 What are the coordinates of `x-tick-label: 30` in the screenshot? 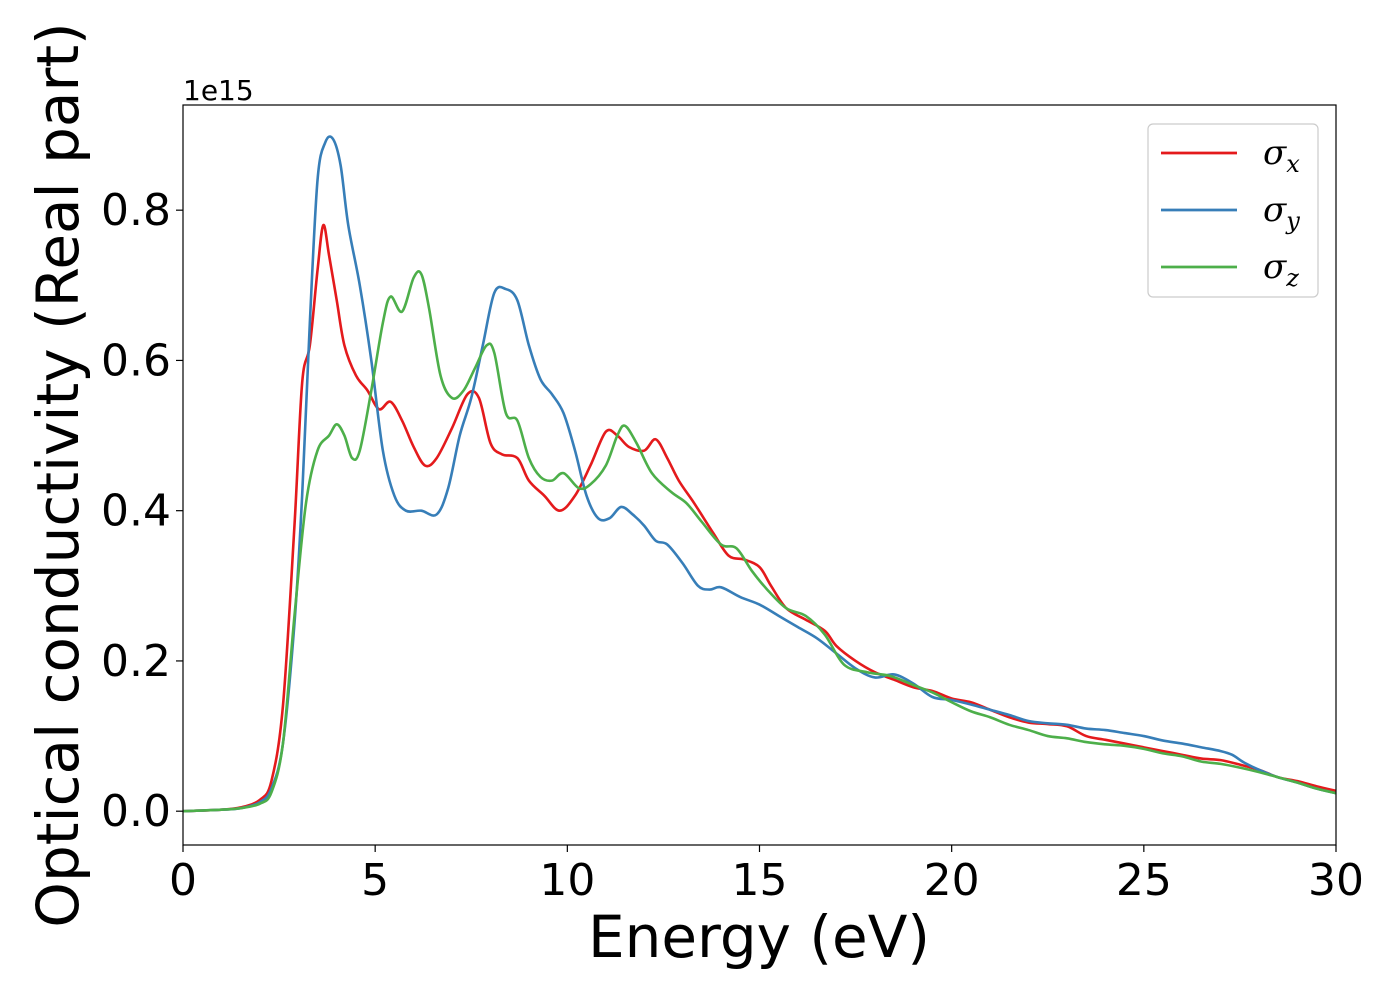 It's located at (1336, 880).